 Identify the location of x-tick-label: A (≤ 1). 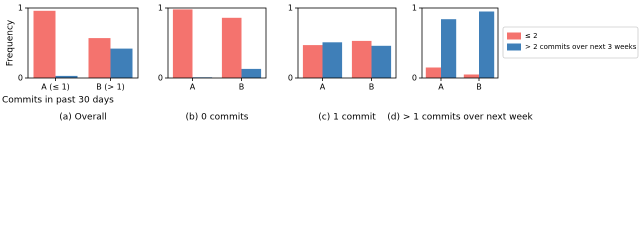
(55, 87).